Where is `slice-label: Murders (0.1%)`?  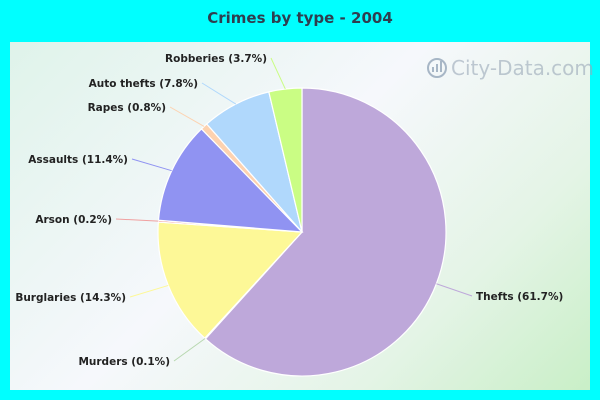
slice-label: Murders (0.1%) is located at coordinates (124, 362).